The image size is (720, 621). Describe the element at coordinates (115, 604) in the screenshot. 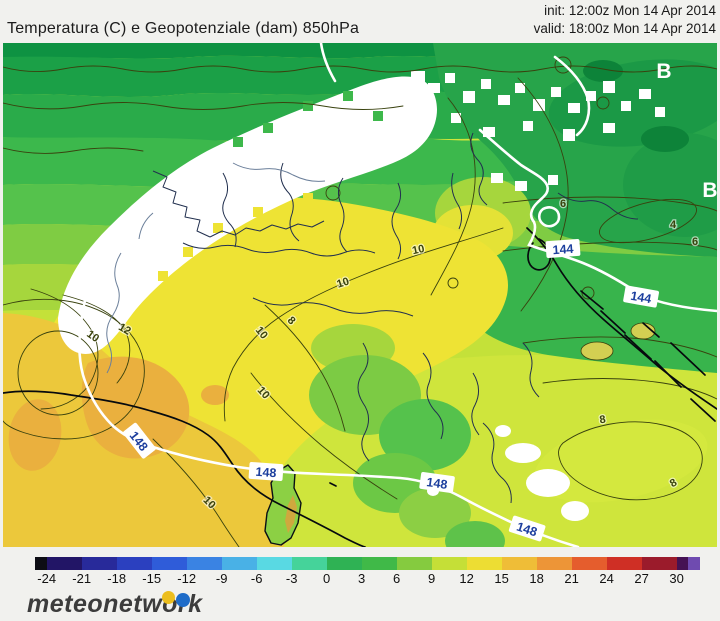

I see `logo-text: meteonetwork` at that location.